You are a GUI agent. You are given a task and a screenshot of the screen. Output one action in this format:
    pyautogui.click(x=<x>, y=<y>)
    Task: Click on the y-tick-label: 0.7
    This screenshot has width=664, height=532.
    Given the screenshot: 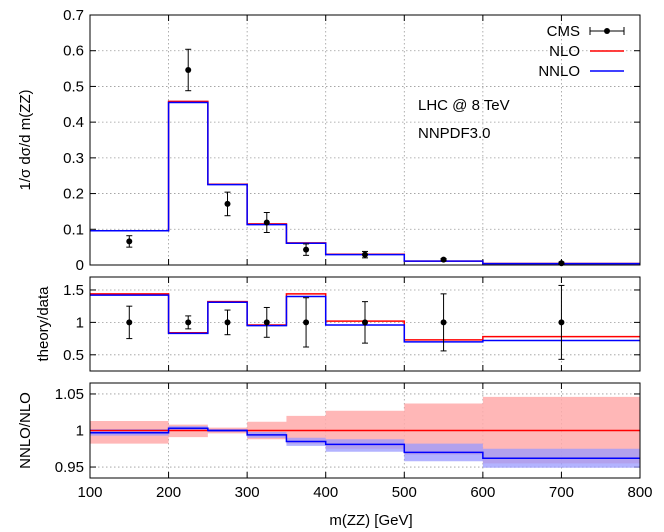 What is the action you would take?
    pyautogui.click(x=73, y=15)
    